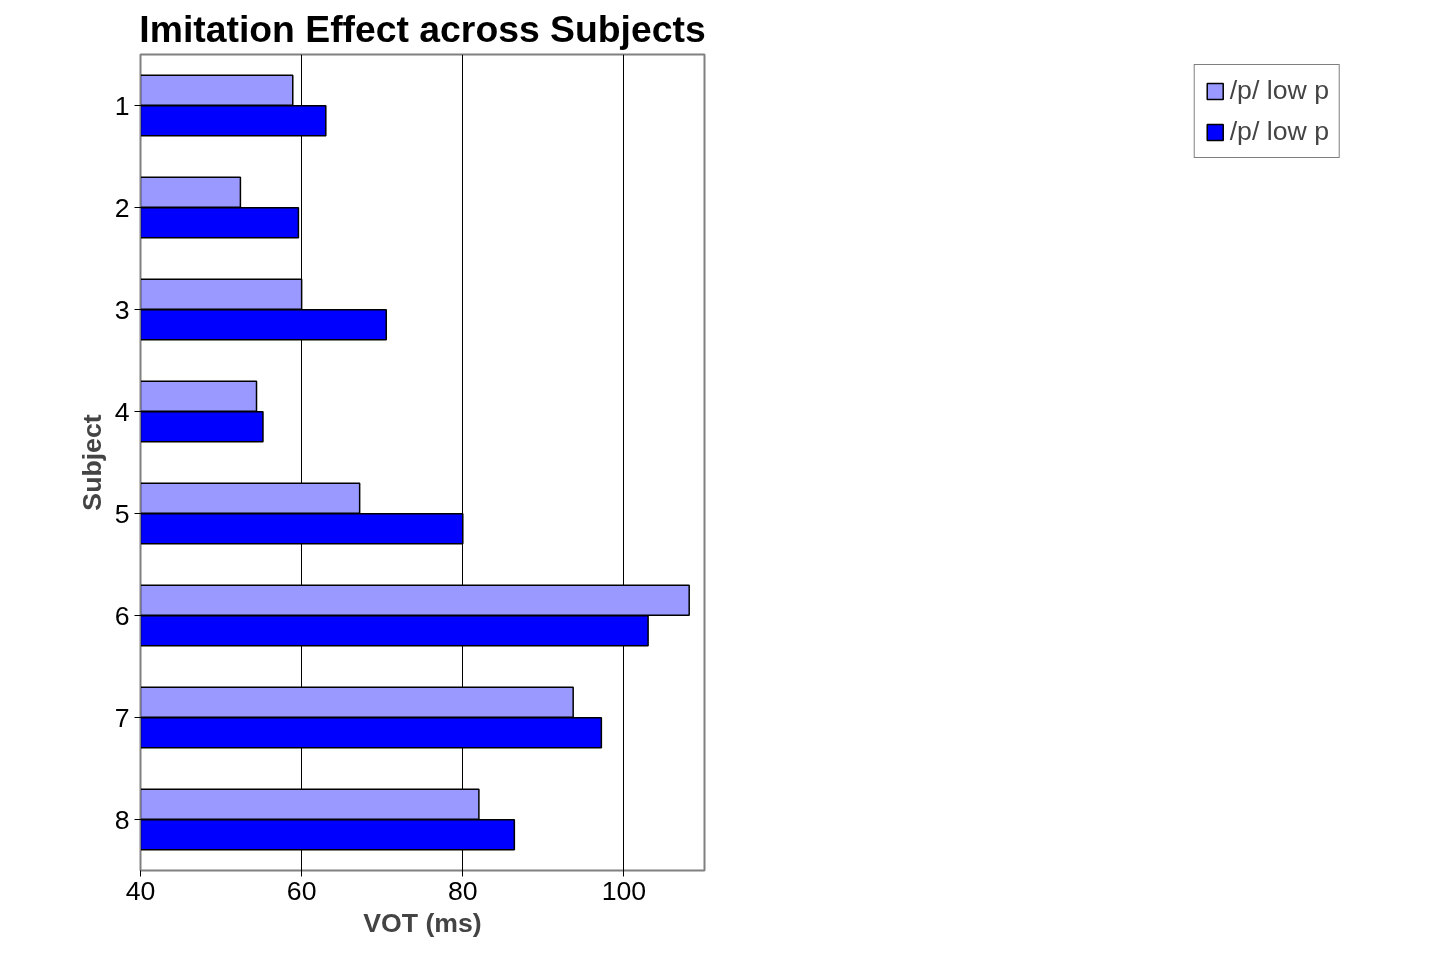  I want to click on chart-title: Imitation Effect across Subjects, so click(422, 28).